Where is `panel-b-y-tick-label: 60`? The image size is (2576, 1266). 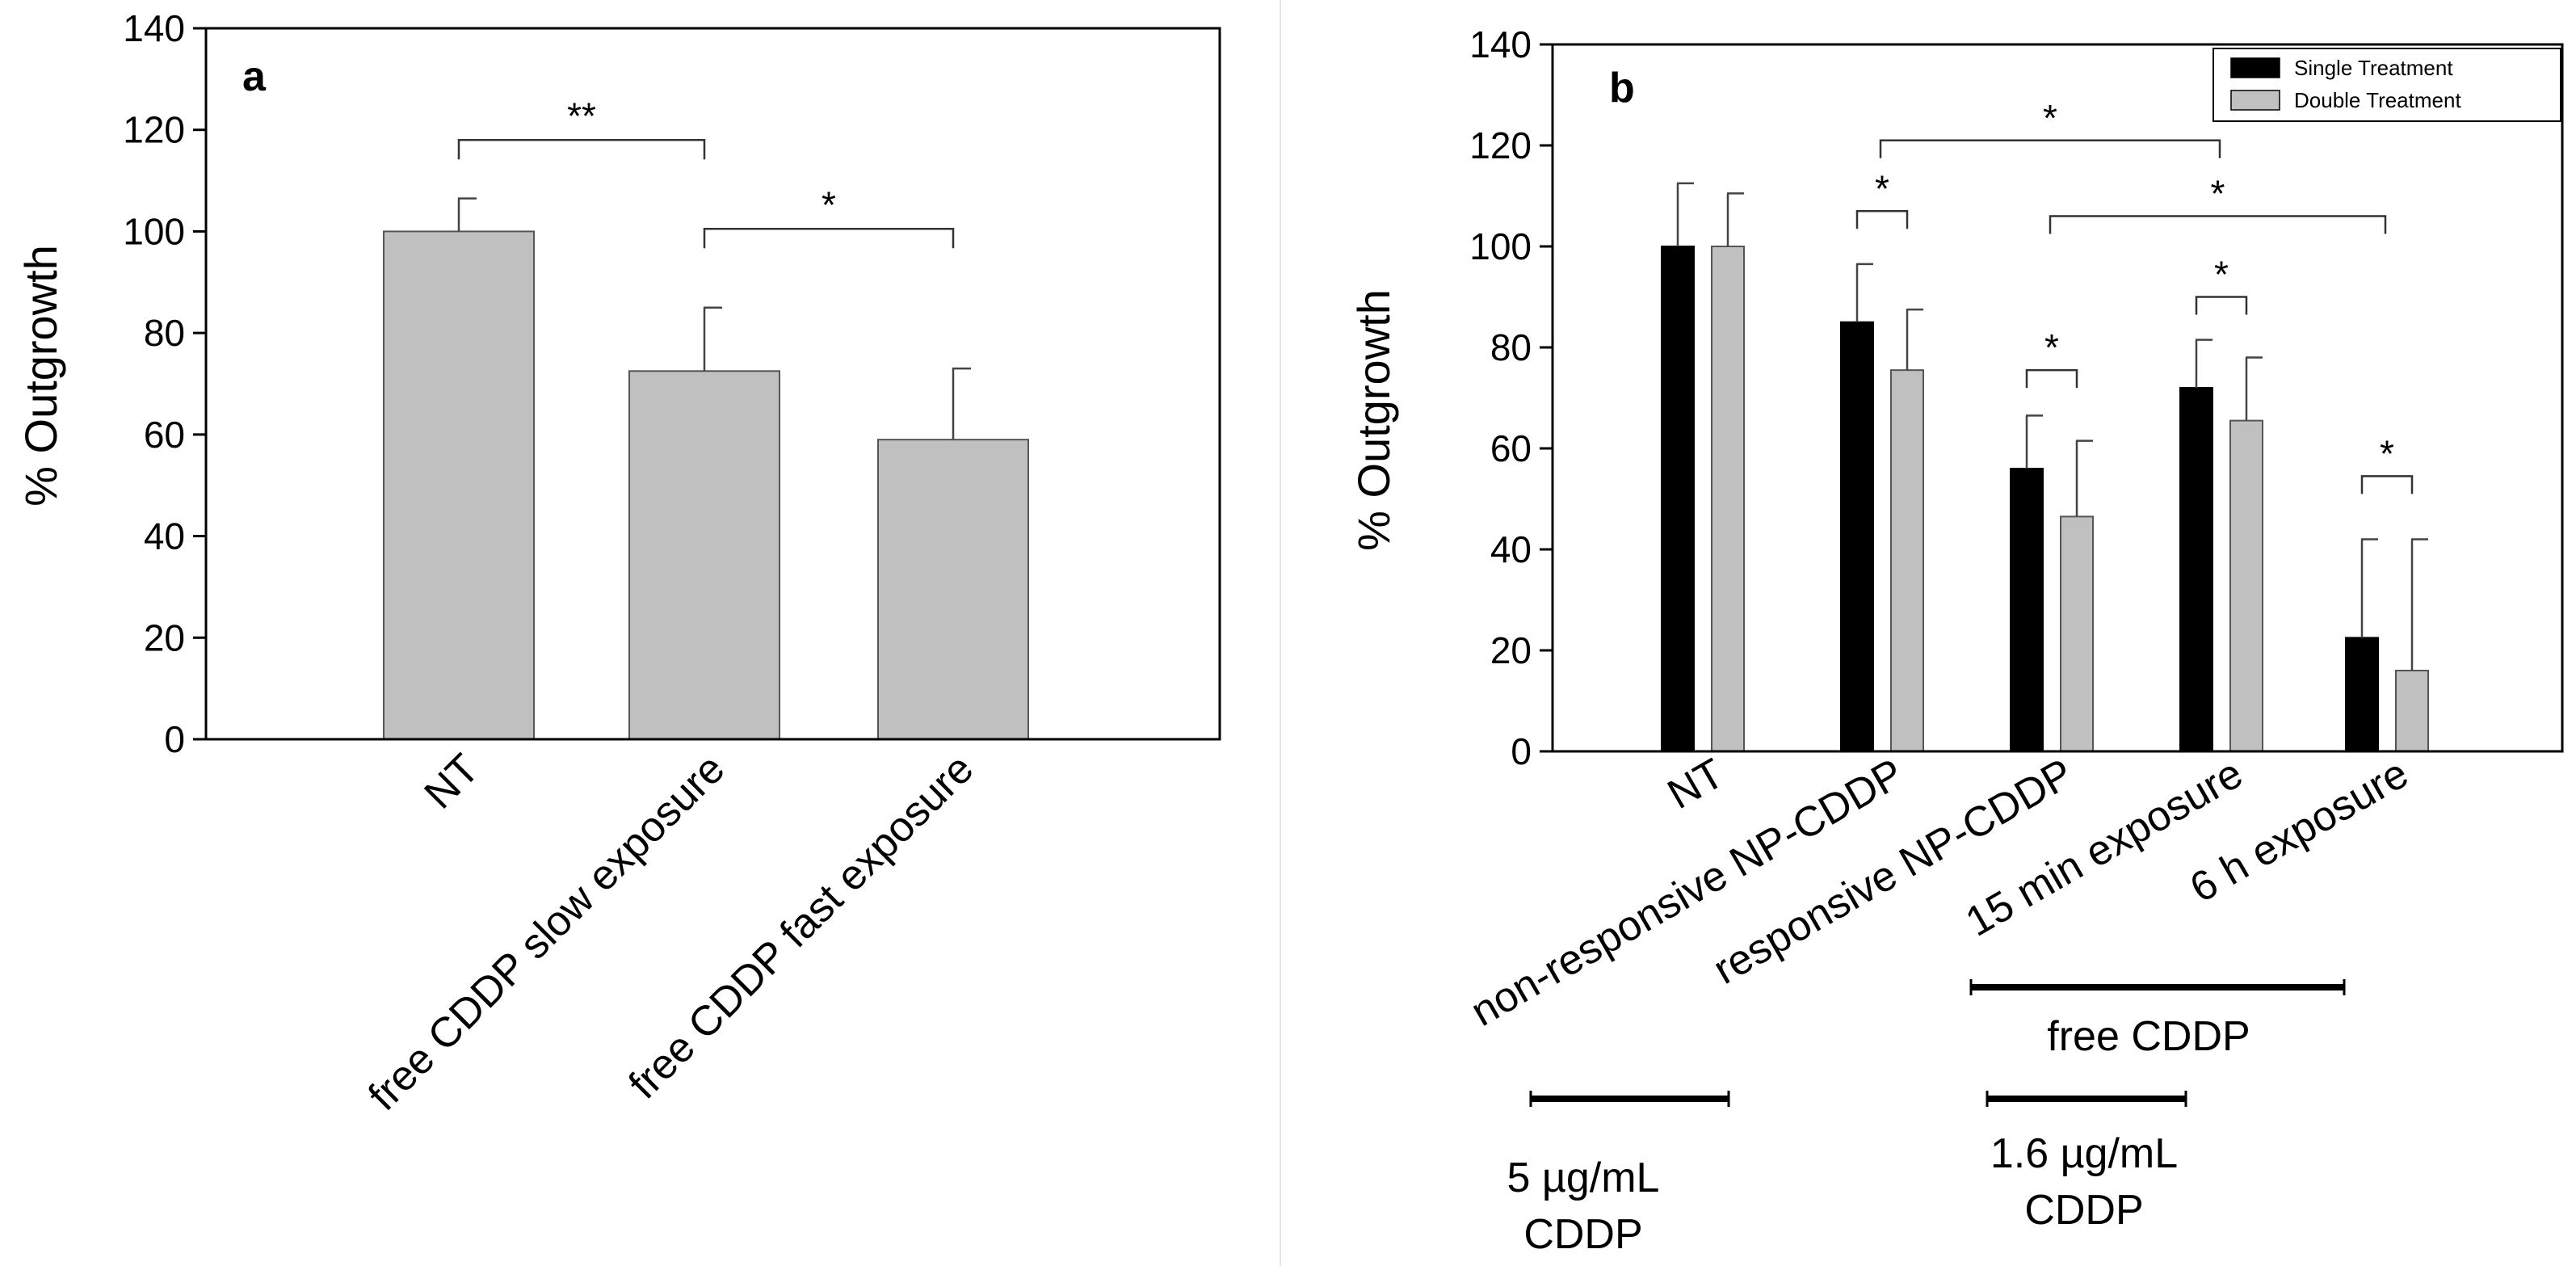
panel-b-y-tick-label: 60 is located at coordinates (1511, 448).